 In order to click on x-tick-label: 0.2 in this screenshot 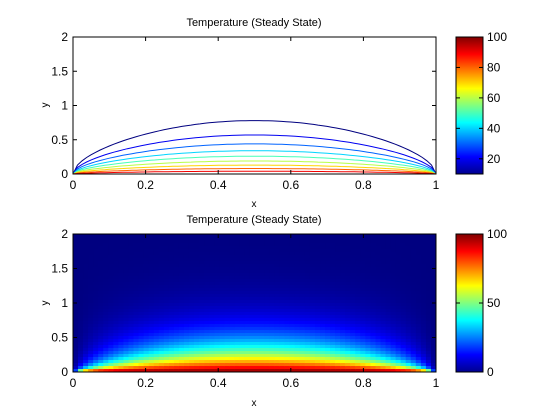, I will do `click(145, 383)`.